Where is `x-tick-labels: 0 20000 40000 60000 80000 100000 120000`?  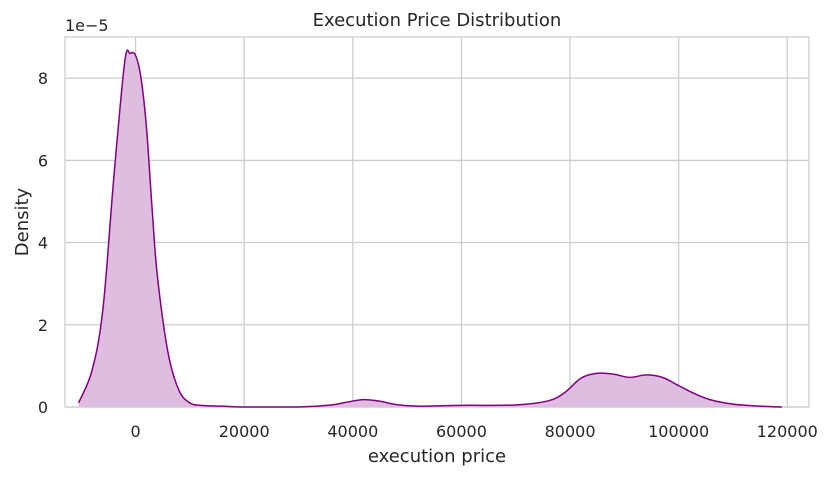 x-tick-labels: 0 20000 40000 60000 80000 100000 120000 is located at coordinates (474, 431).